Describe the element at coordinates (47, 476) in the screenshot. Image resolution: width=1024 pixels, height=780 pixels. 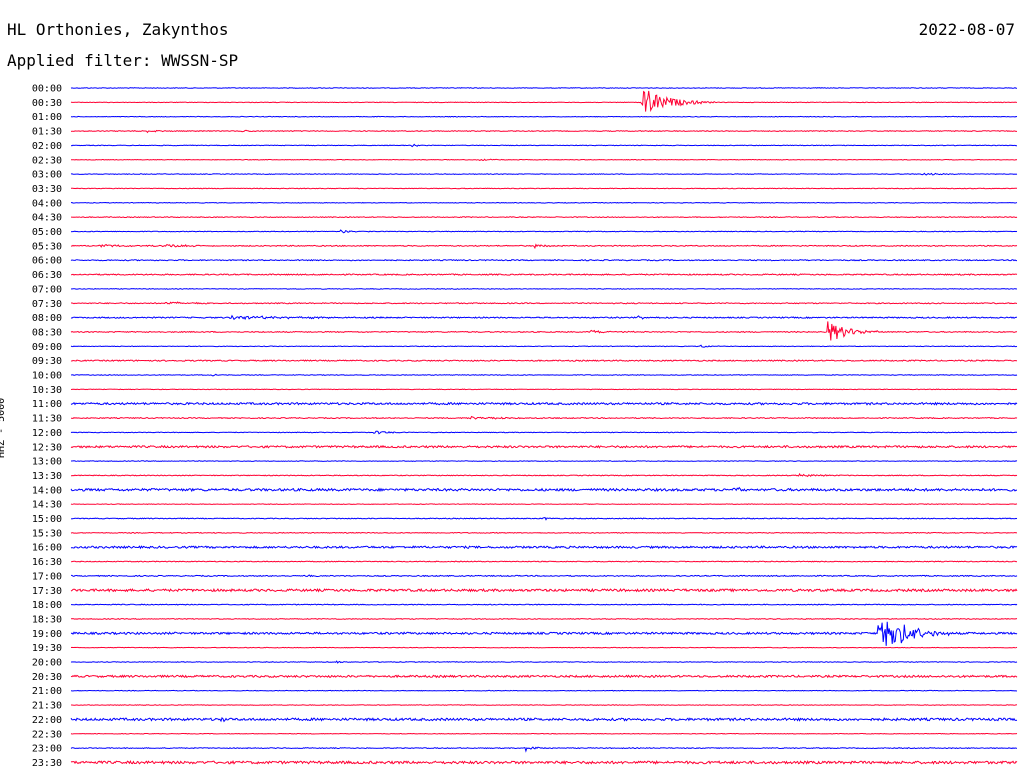
I see `time-tick-label: 13:30` at that location.